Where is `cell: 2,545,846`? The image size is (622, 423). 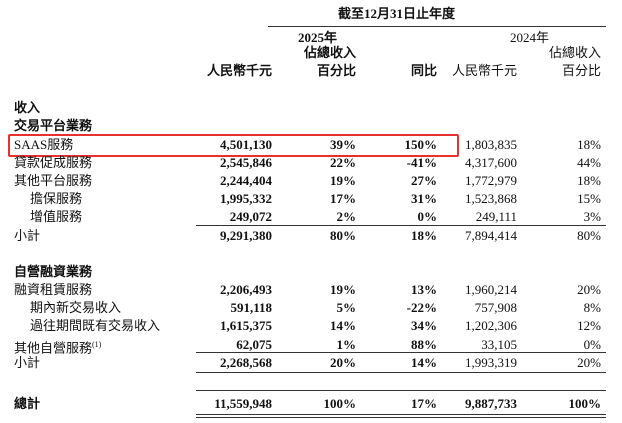
cell: 2,545,846 is located at coordinates (246, 162).